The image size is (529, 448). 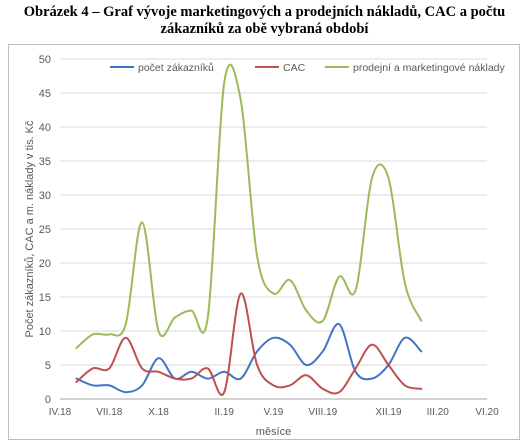 I want to click on y-tick-label: 50, so click(x=45, y=60).